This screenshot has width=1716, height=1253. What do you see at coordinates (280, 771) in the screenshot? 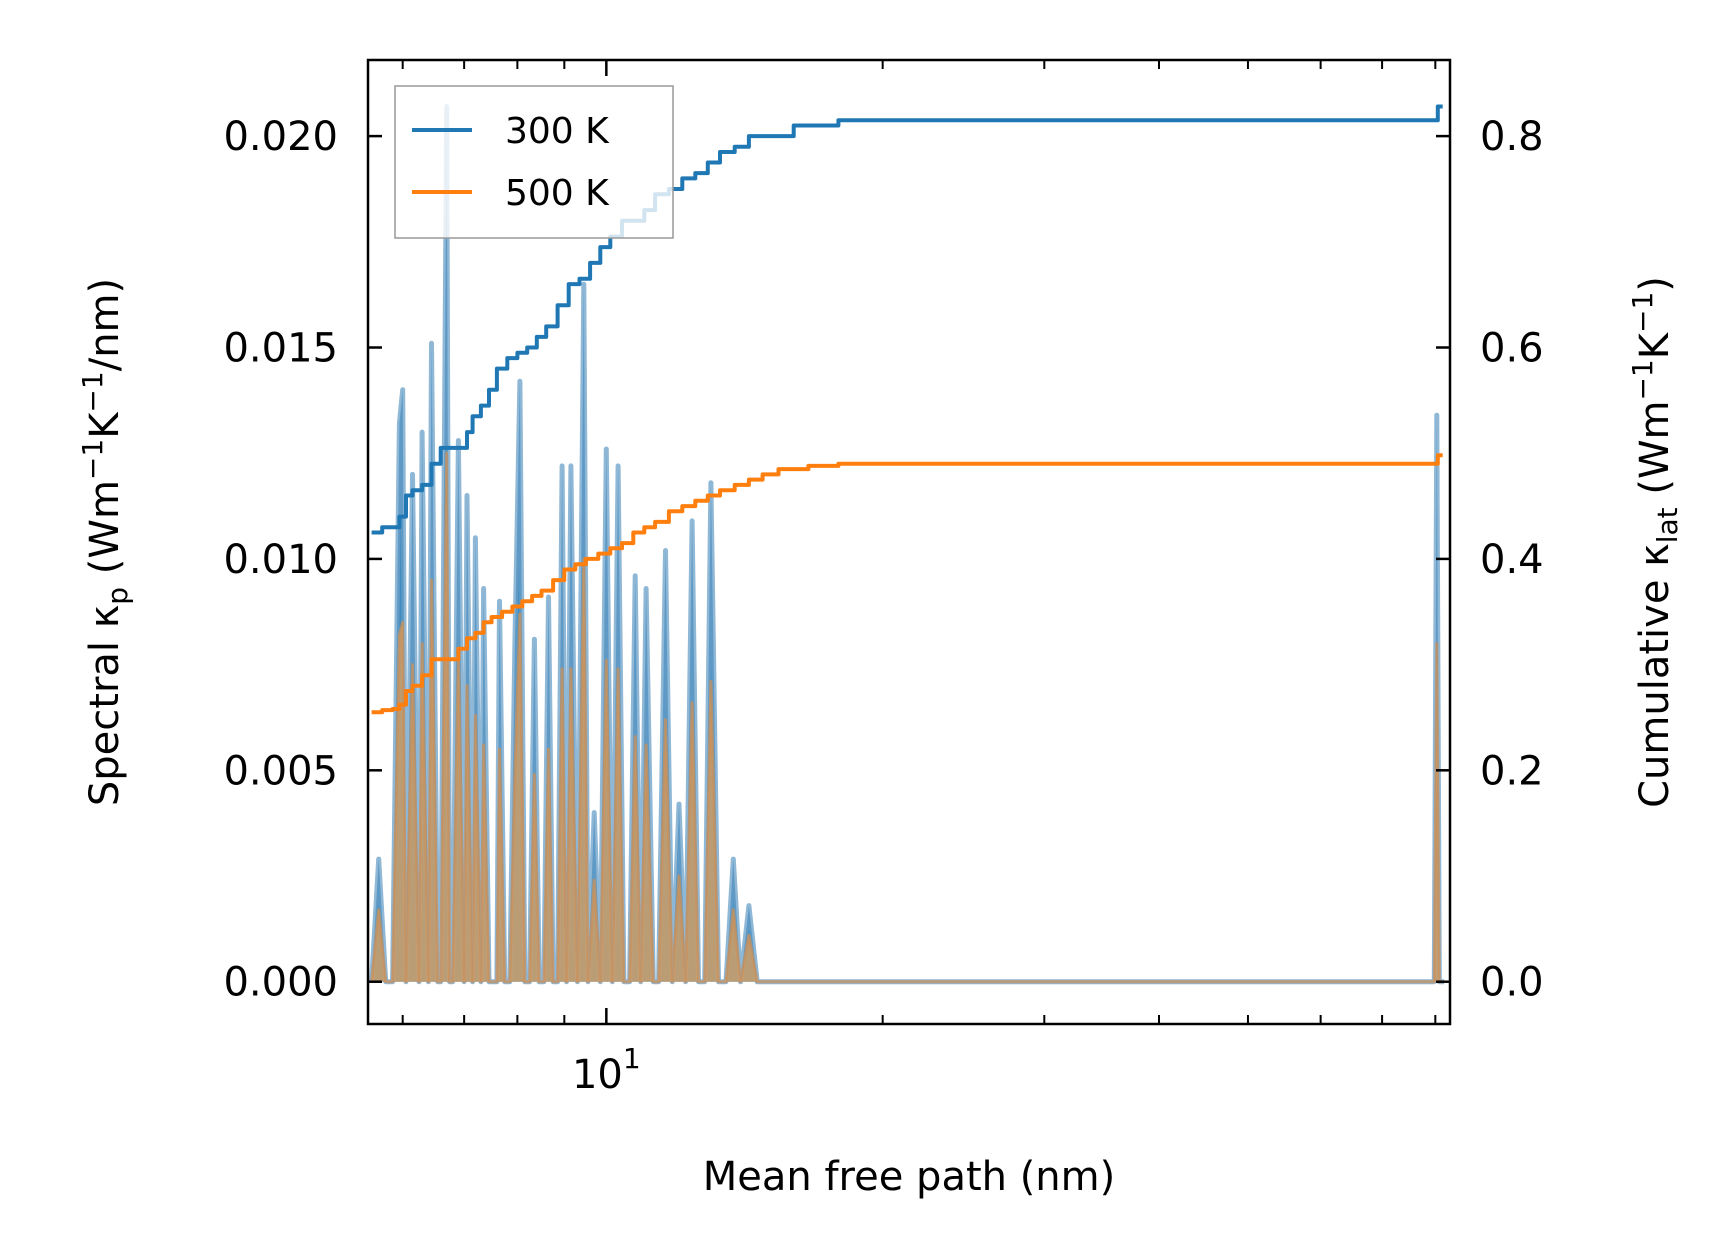
I see `y-left-tick-label: 0.005` at bounding box center [280, 771].